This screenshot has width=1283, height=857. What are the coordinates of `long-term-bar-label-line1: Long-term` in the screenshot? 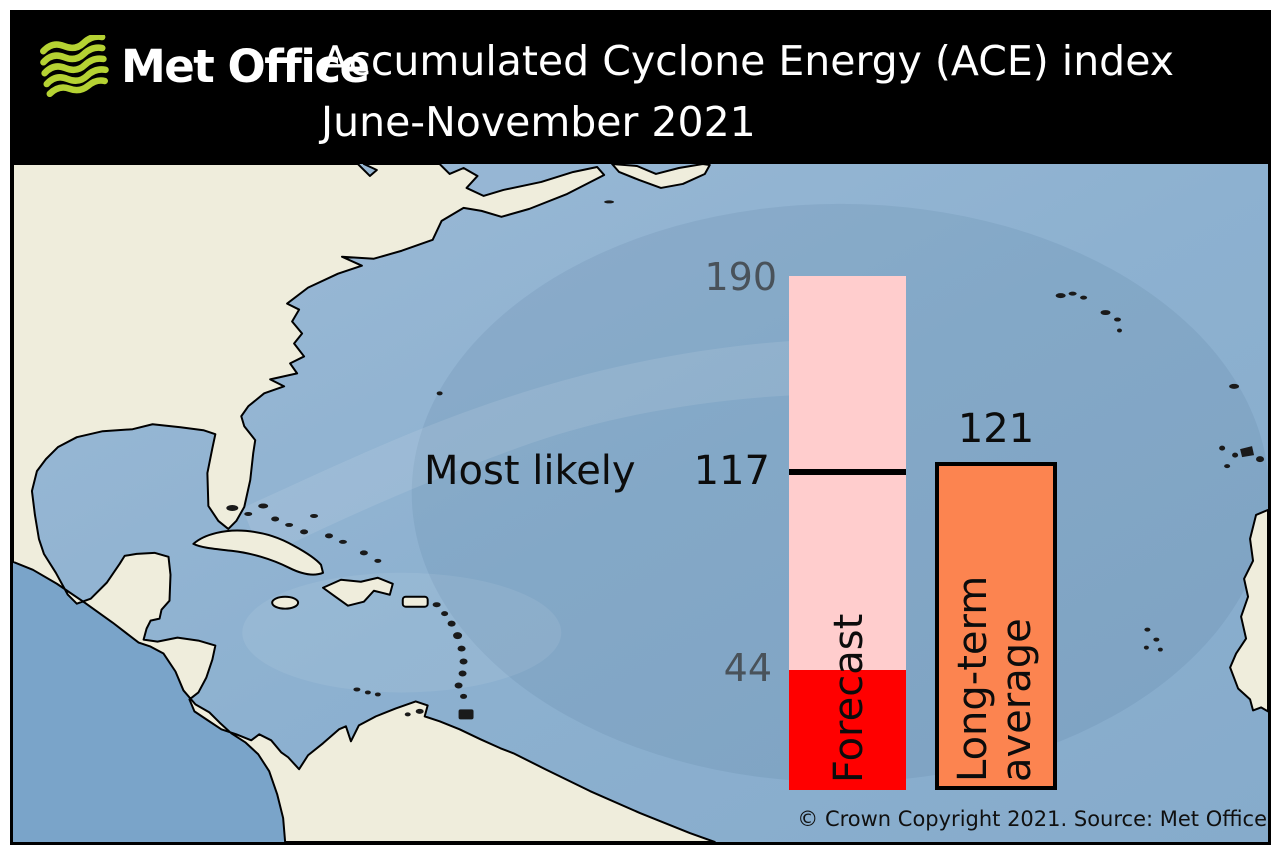 It's located at (973, 678).